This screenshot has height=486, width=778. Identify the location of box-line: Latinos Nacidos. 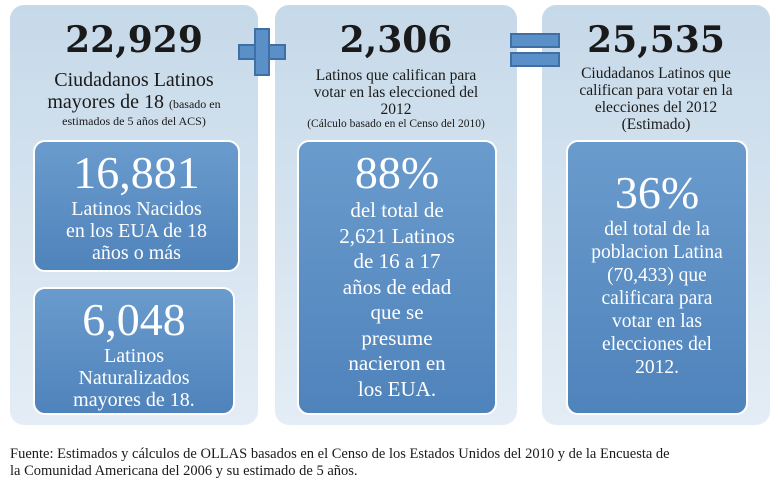
(136, 209).